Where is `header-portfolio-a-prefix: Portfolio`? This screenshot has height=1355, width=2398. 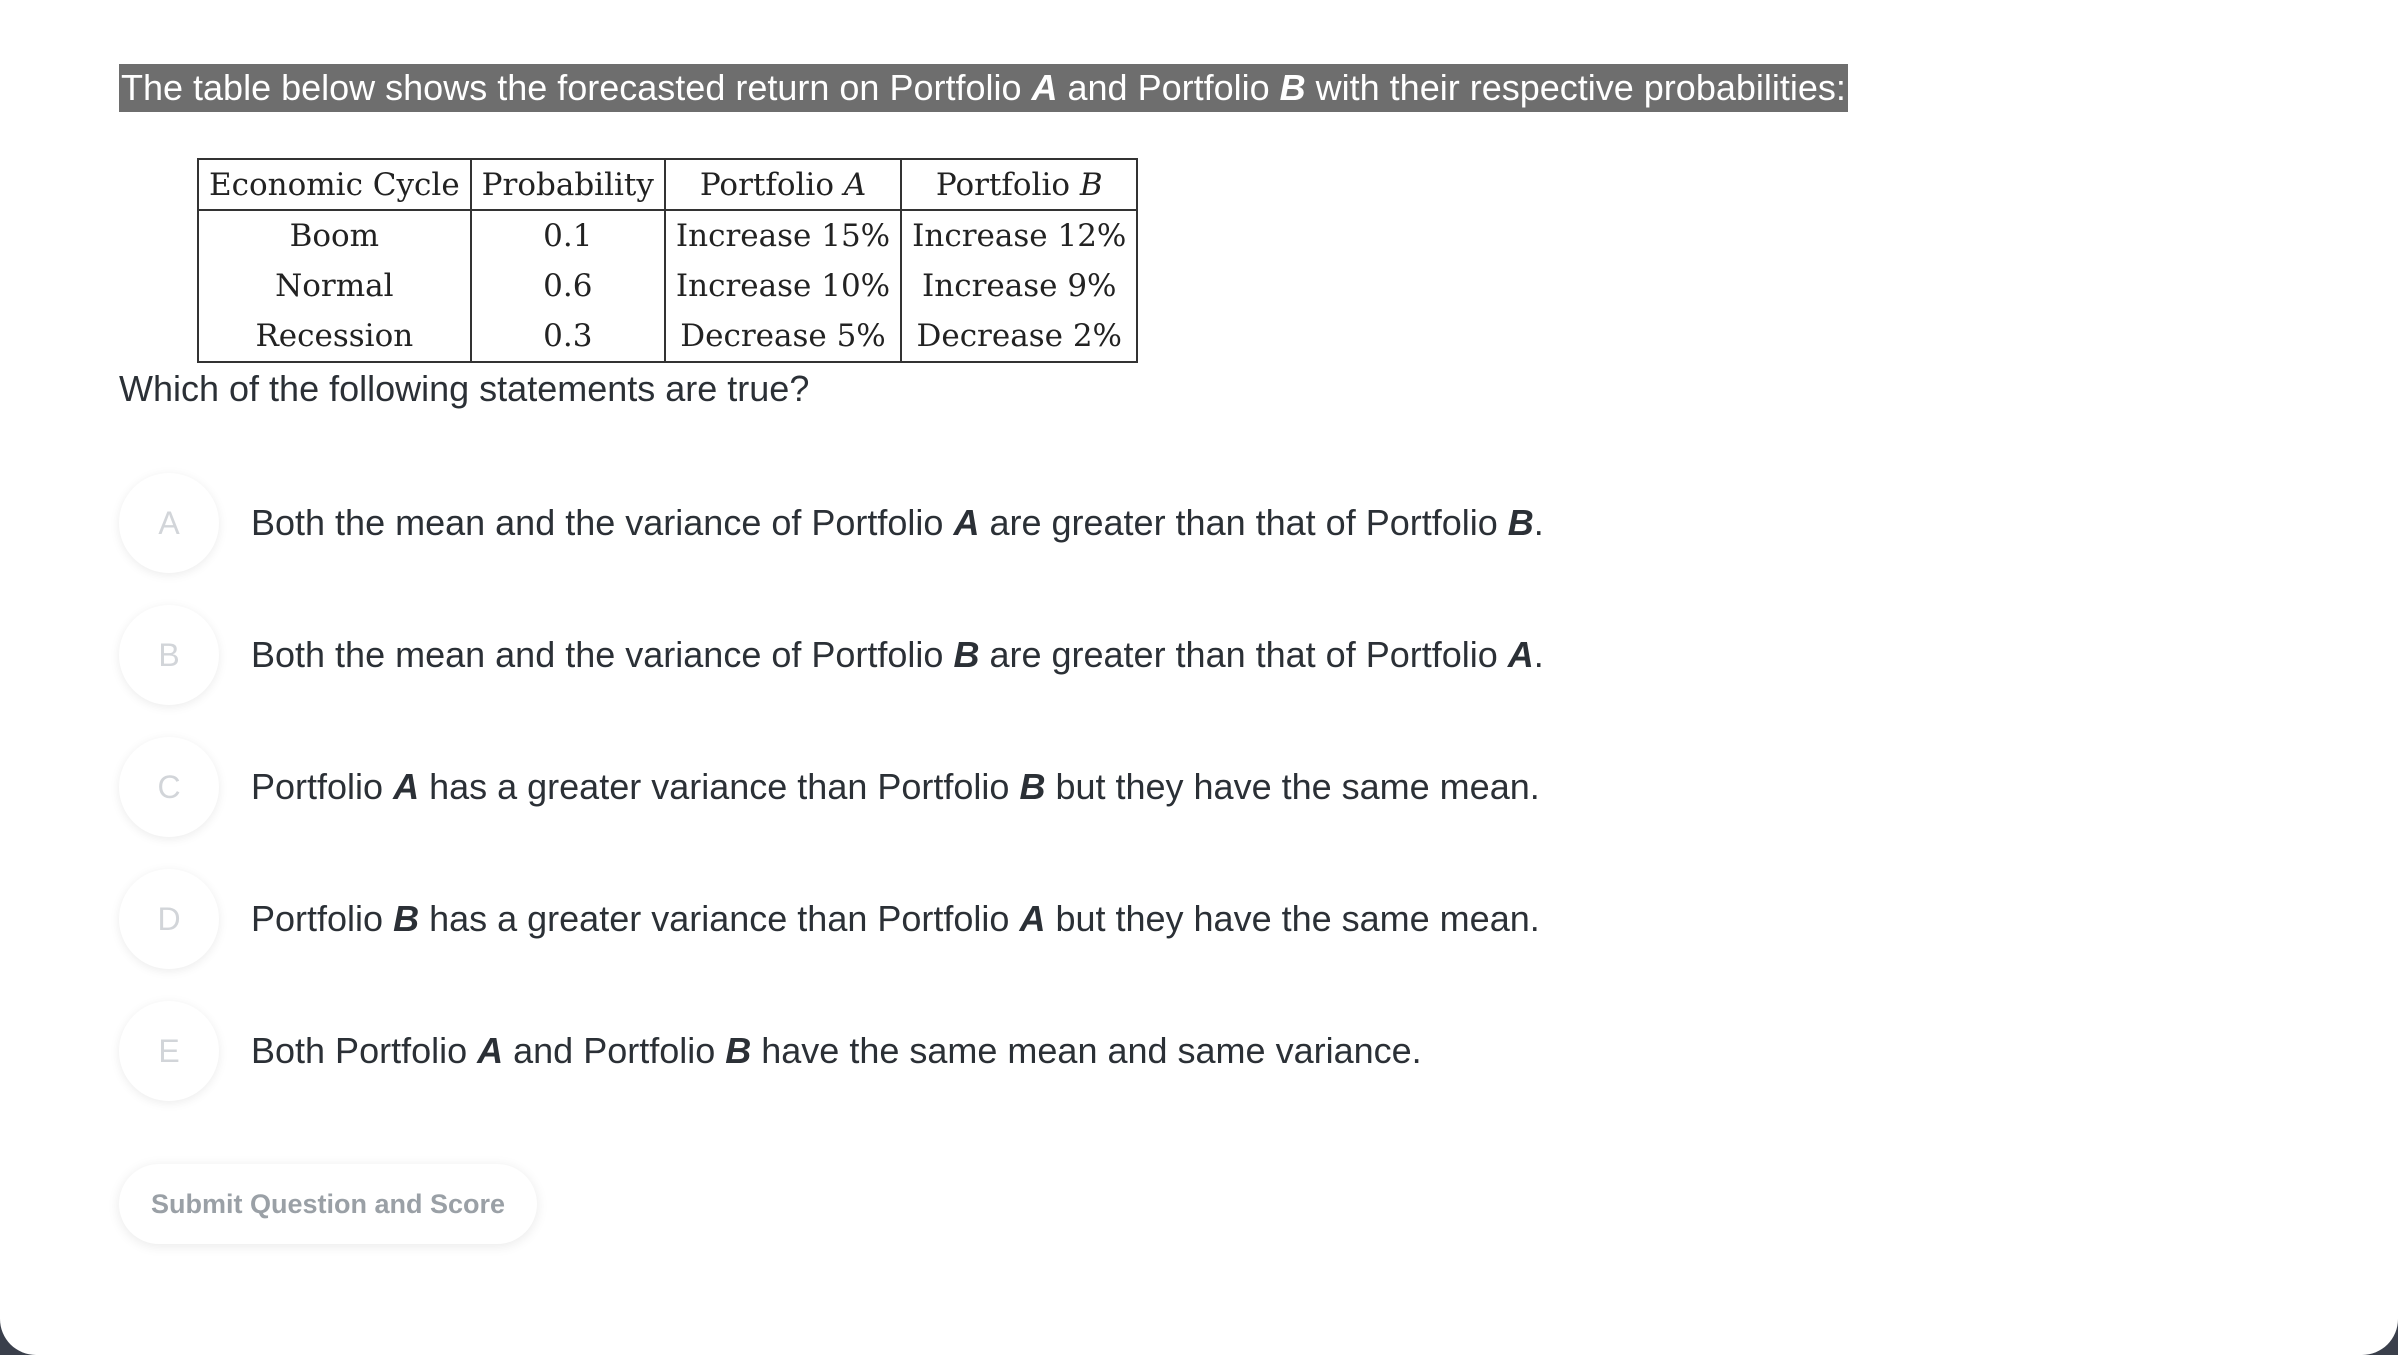
header-portfolio-a-prefix: Portfolio is located at coordinates (771, 184).